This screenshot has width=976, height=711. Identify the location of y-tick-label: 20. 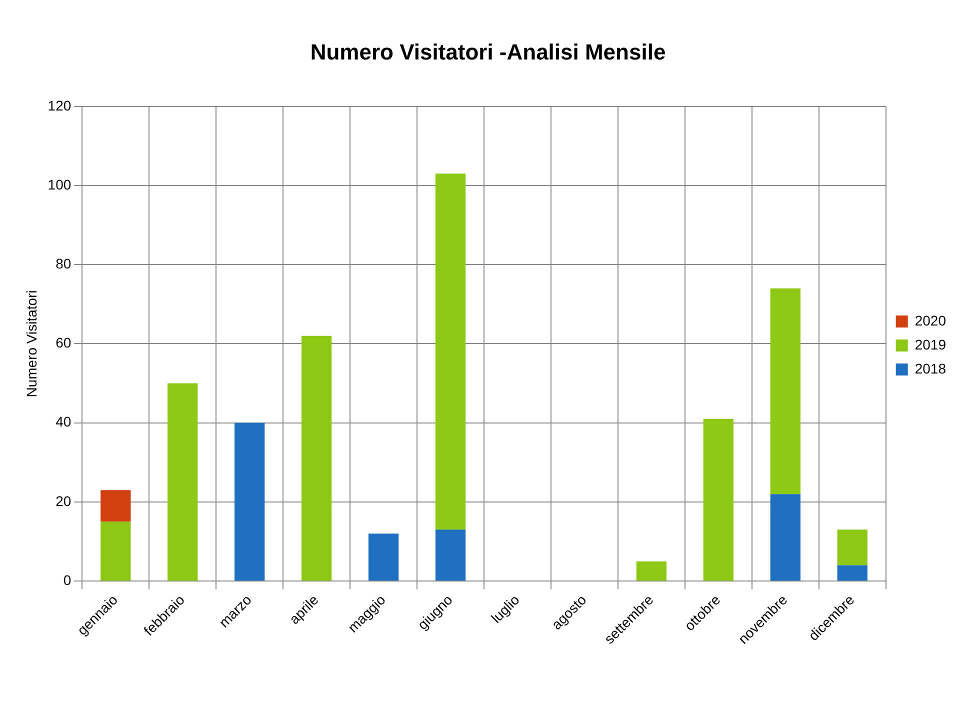
(64, 500).